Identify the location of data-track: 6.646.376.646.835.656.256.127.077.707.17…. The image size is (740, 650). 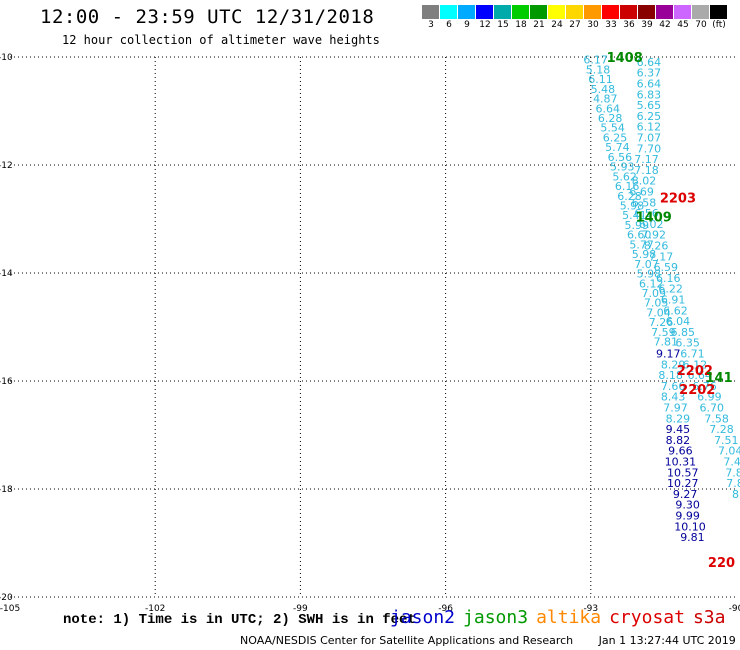
(666, 208).